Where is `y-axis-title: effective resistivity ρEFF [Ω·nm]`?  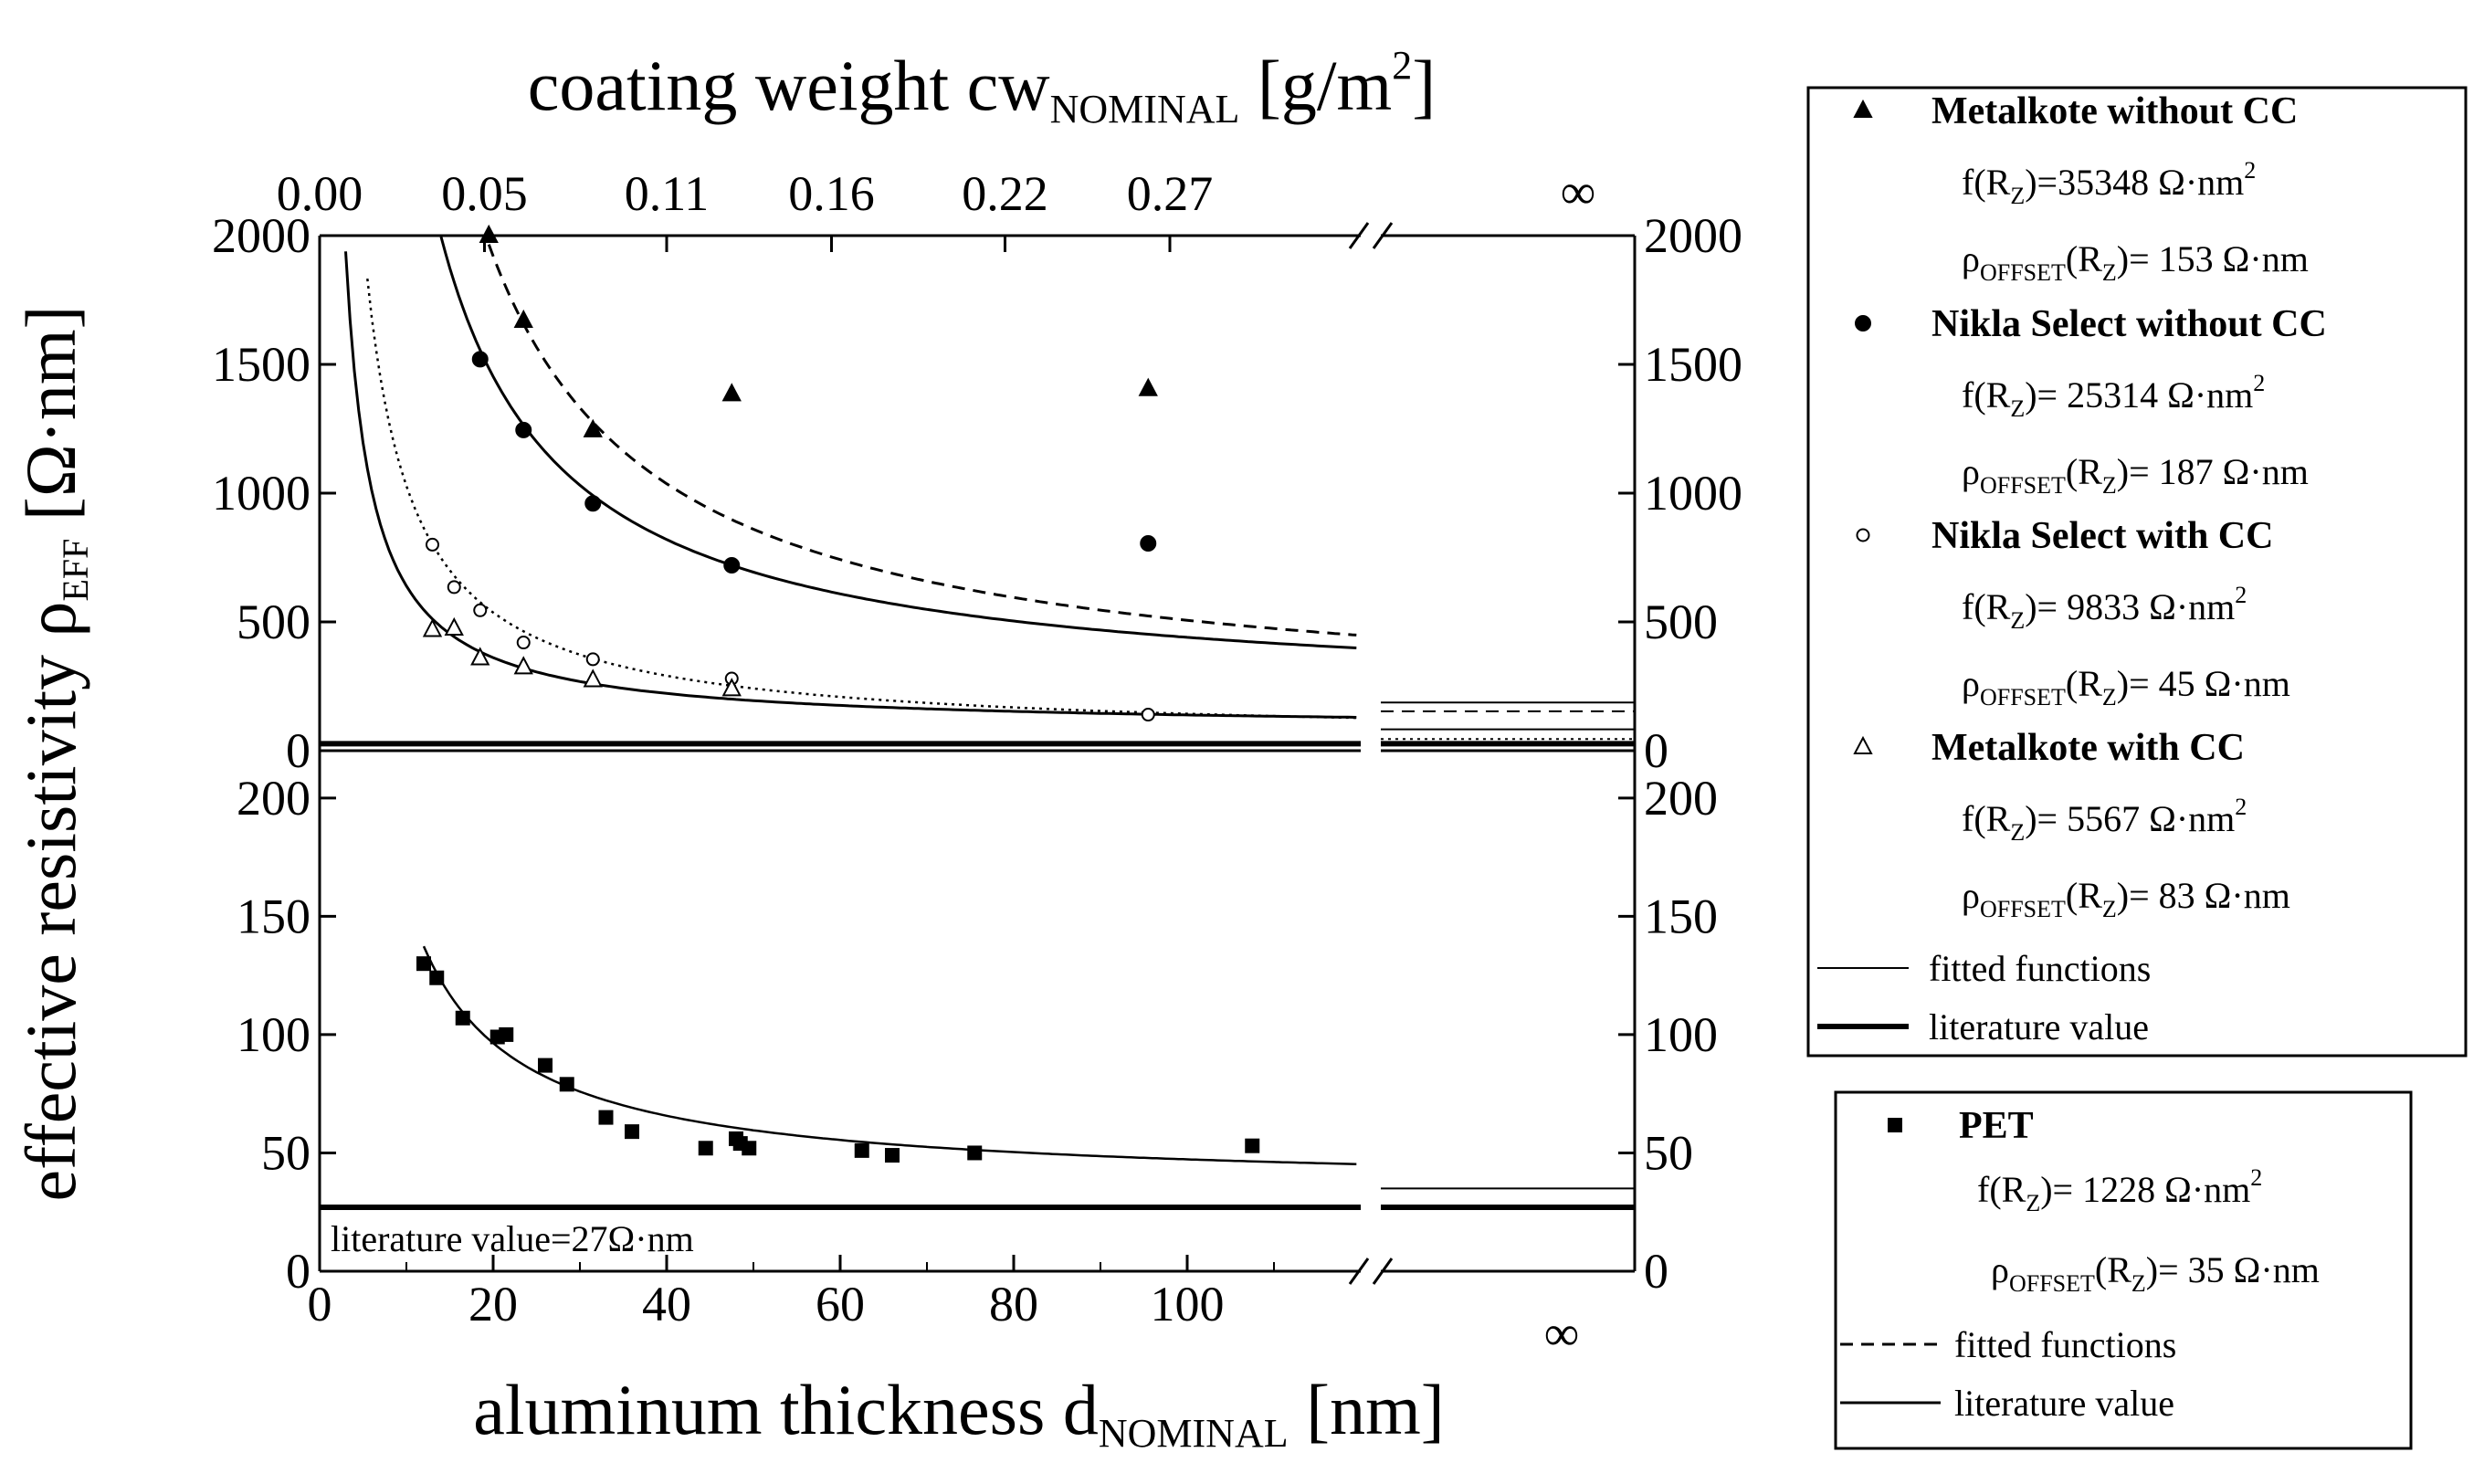 y-axis-title: effective resistivity ρEFF [Ω·nm] is located at coordinates (53, 754).